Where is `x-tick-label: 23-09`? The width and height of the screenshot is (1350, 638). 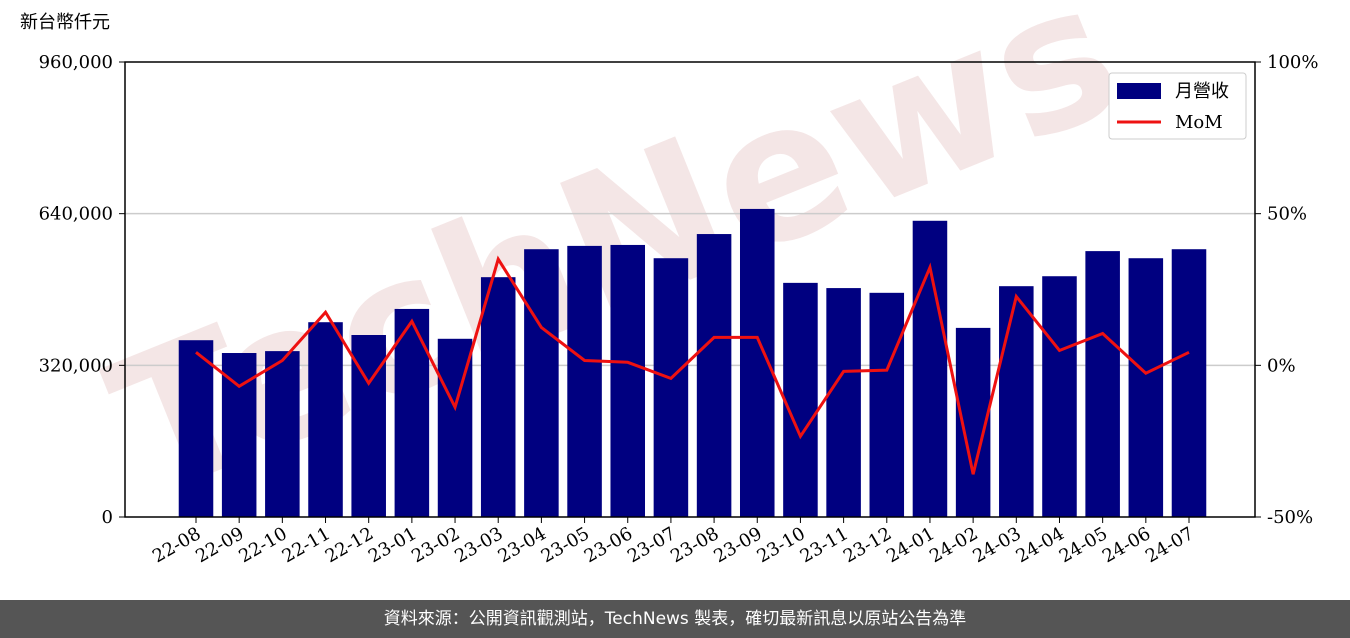
x-tick-label: 23-09 is located at coordinates (737, 545).